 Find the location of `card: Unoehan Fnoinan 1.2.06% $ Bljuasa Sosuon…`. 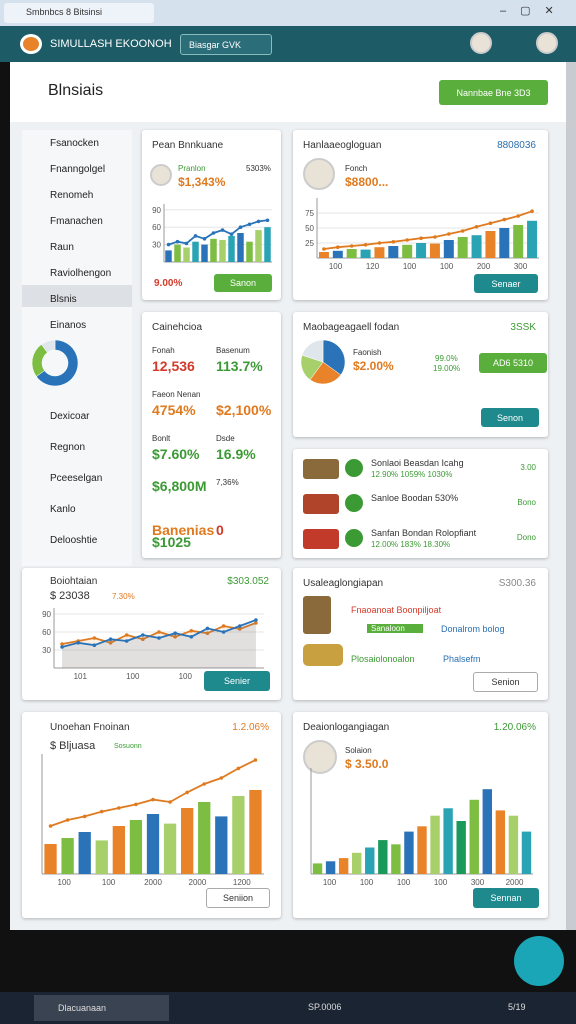

card: Unoehan Fnoinan 1.2.06% $ Bljuasa Sosuon… is located at coordinates (151, 815).